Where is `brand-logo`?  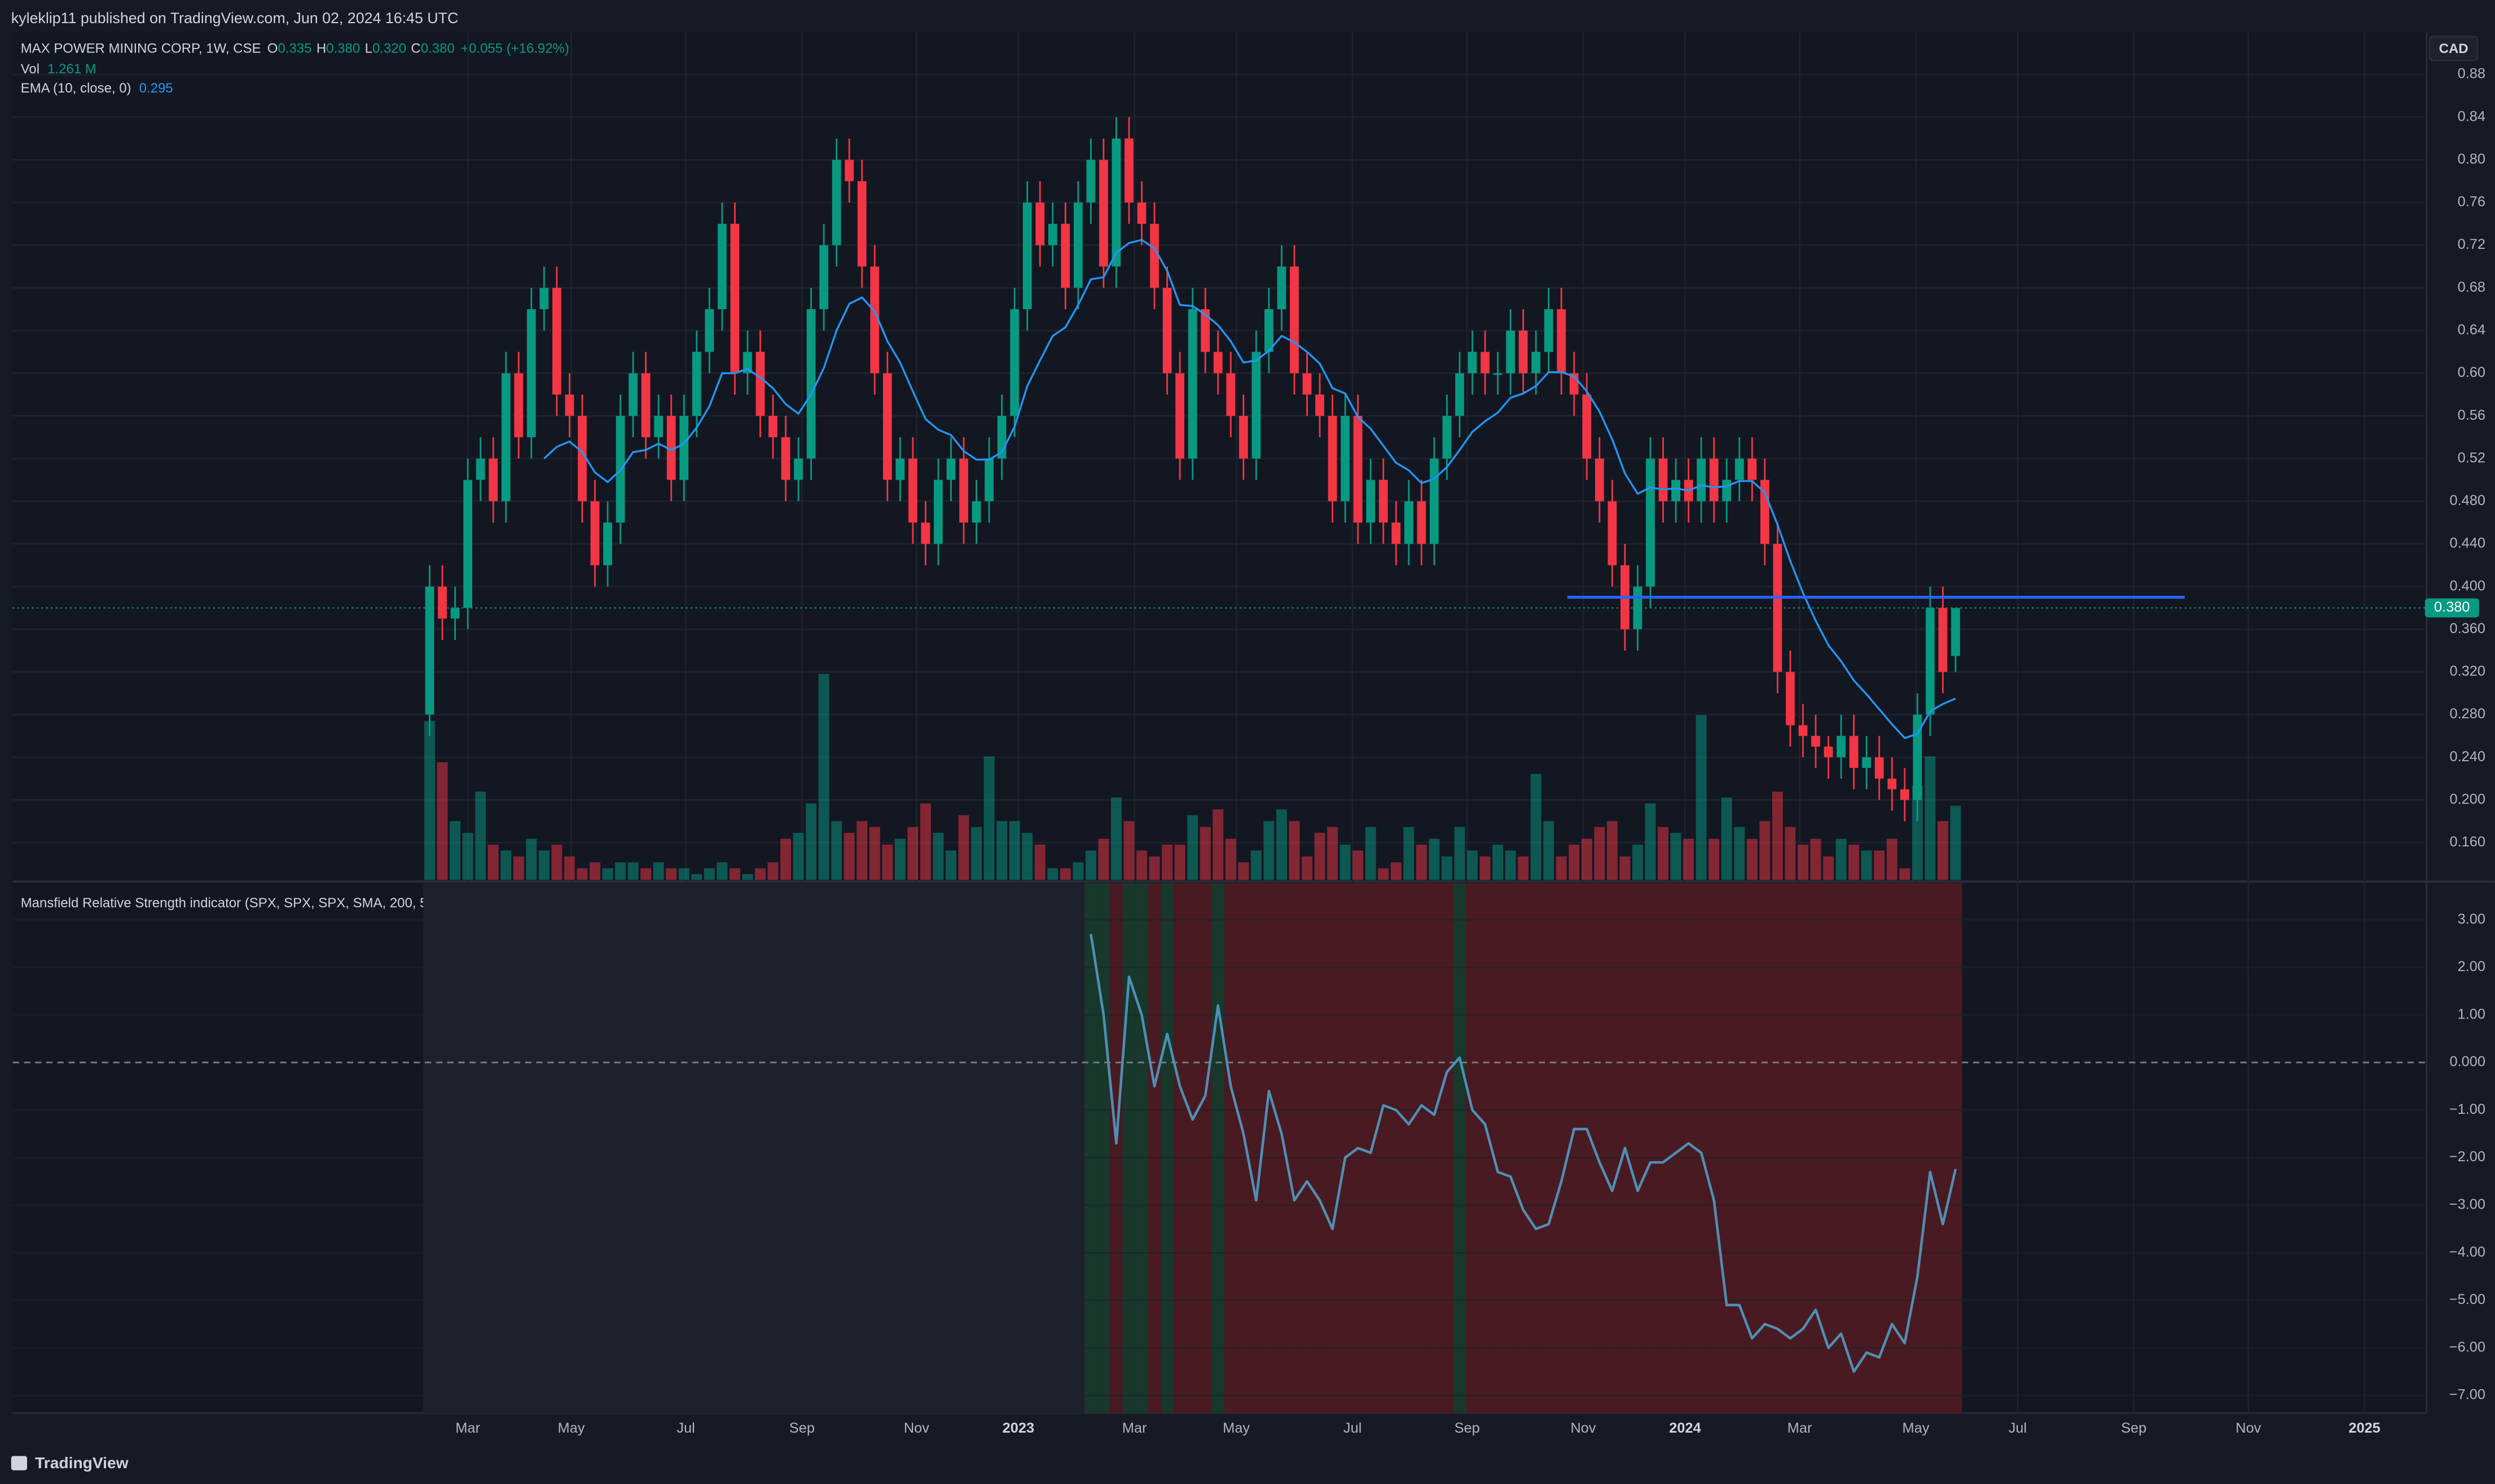
brand-logo is located at coordinates (19, 1463).